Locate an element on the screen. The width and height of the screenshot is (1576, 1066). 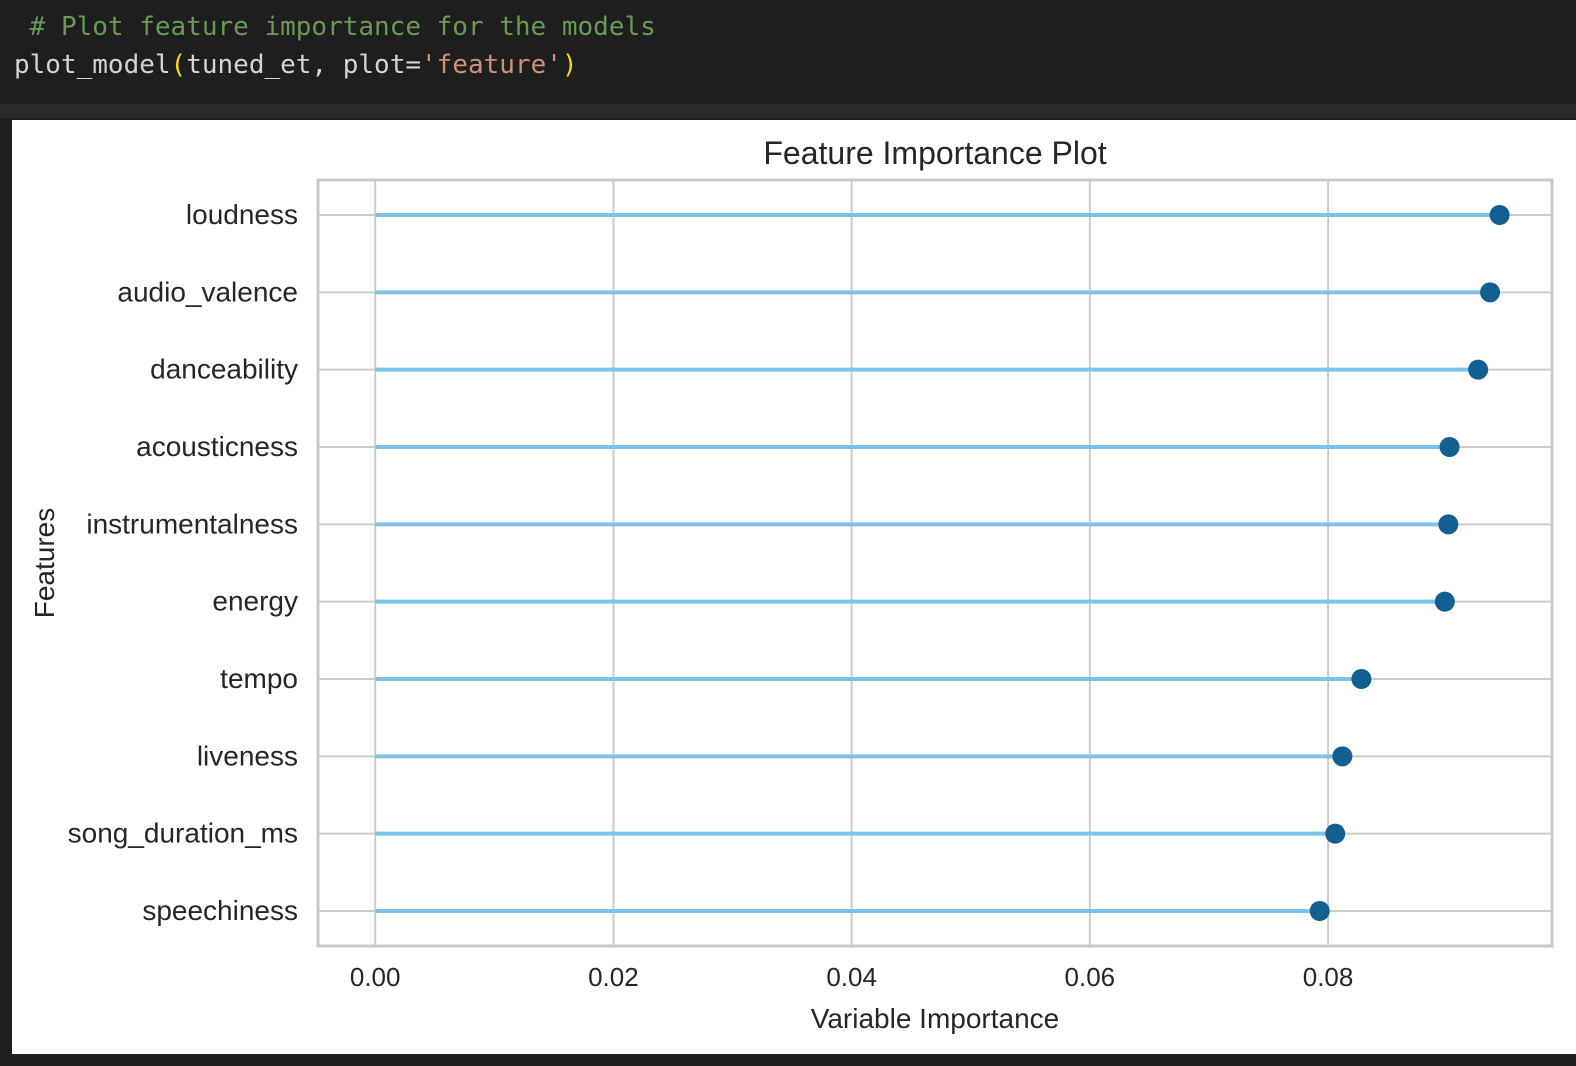
cell-divider is located at coordinates (788, 111).